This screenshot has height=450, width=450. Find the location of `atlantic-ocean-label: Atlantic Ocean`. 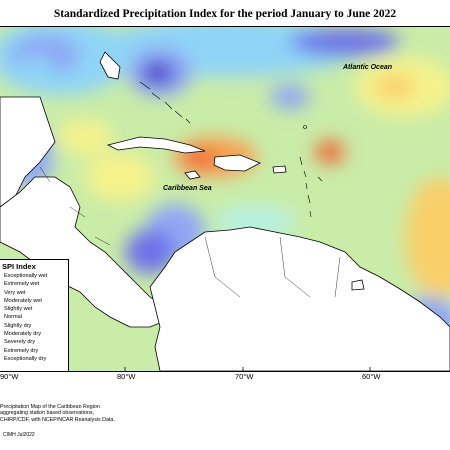

atlantic-ocean-label: Atlantic Ocean is located at coordinates (368, 67).